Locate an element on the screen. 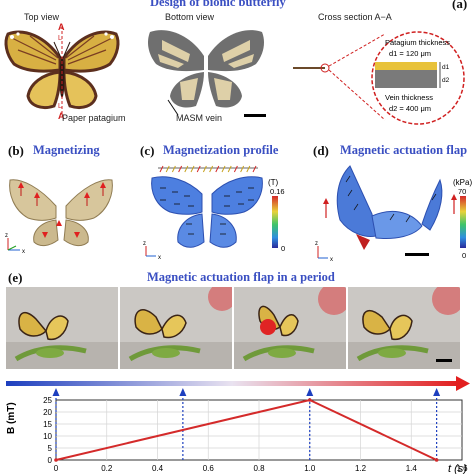 The height and width of the screenshot is (474, 474). section-marker-l-top: L is located at coordinates (60, 38).